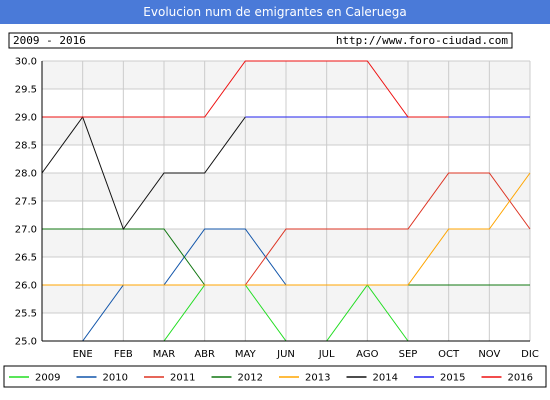 The width and height of the screenshot is (550, 400). What do you see at coordinates (26, 90) in the screenshot?
I see `y-tick-label: 29.5` at bounding box center [26, 90].